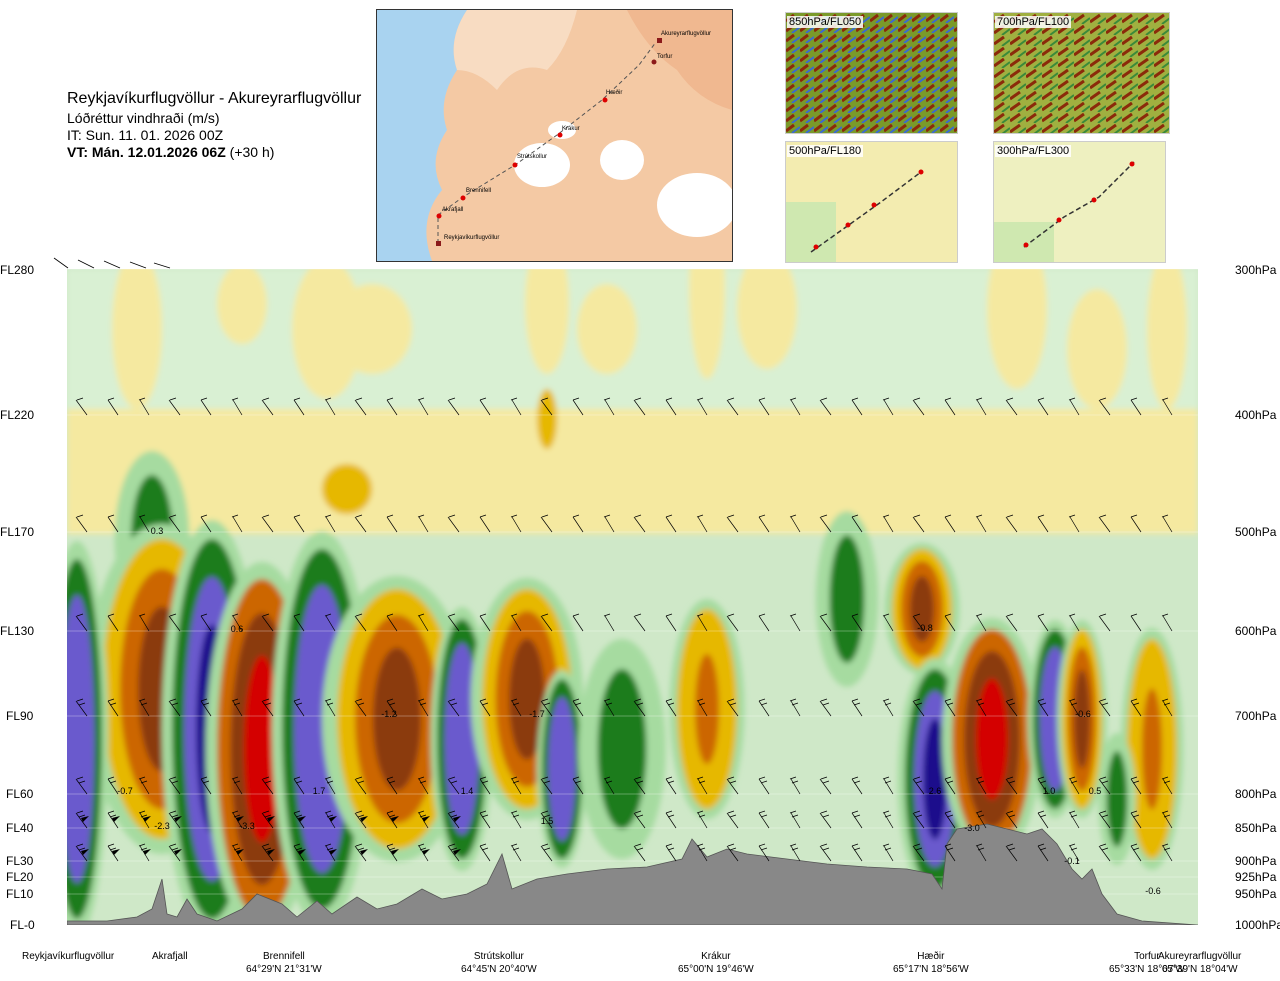 The width and height of the screenshot is (1280, 981). I want to click on issue-time: IT: Sun. 11. 01. 2026 00Z, so click(145, 135).